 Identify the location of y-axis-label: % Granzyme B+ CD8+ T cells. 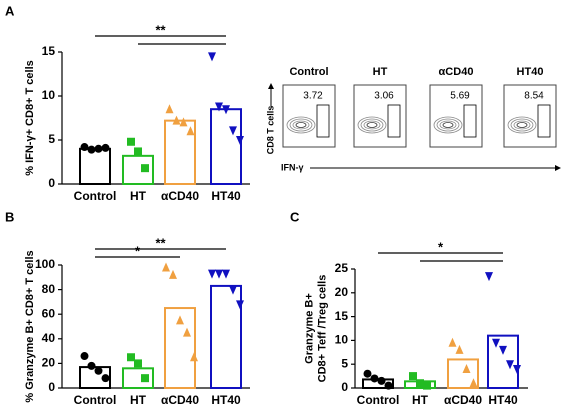
(30, 326).